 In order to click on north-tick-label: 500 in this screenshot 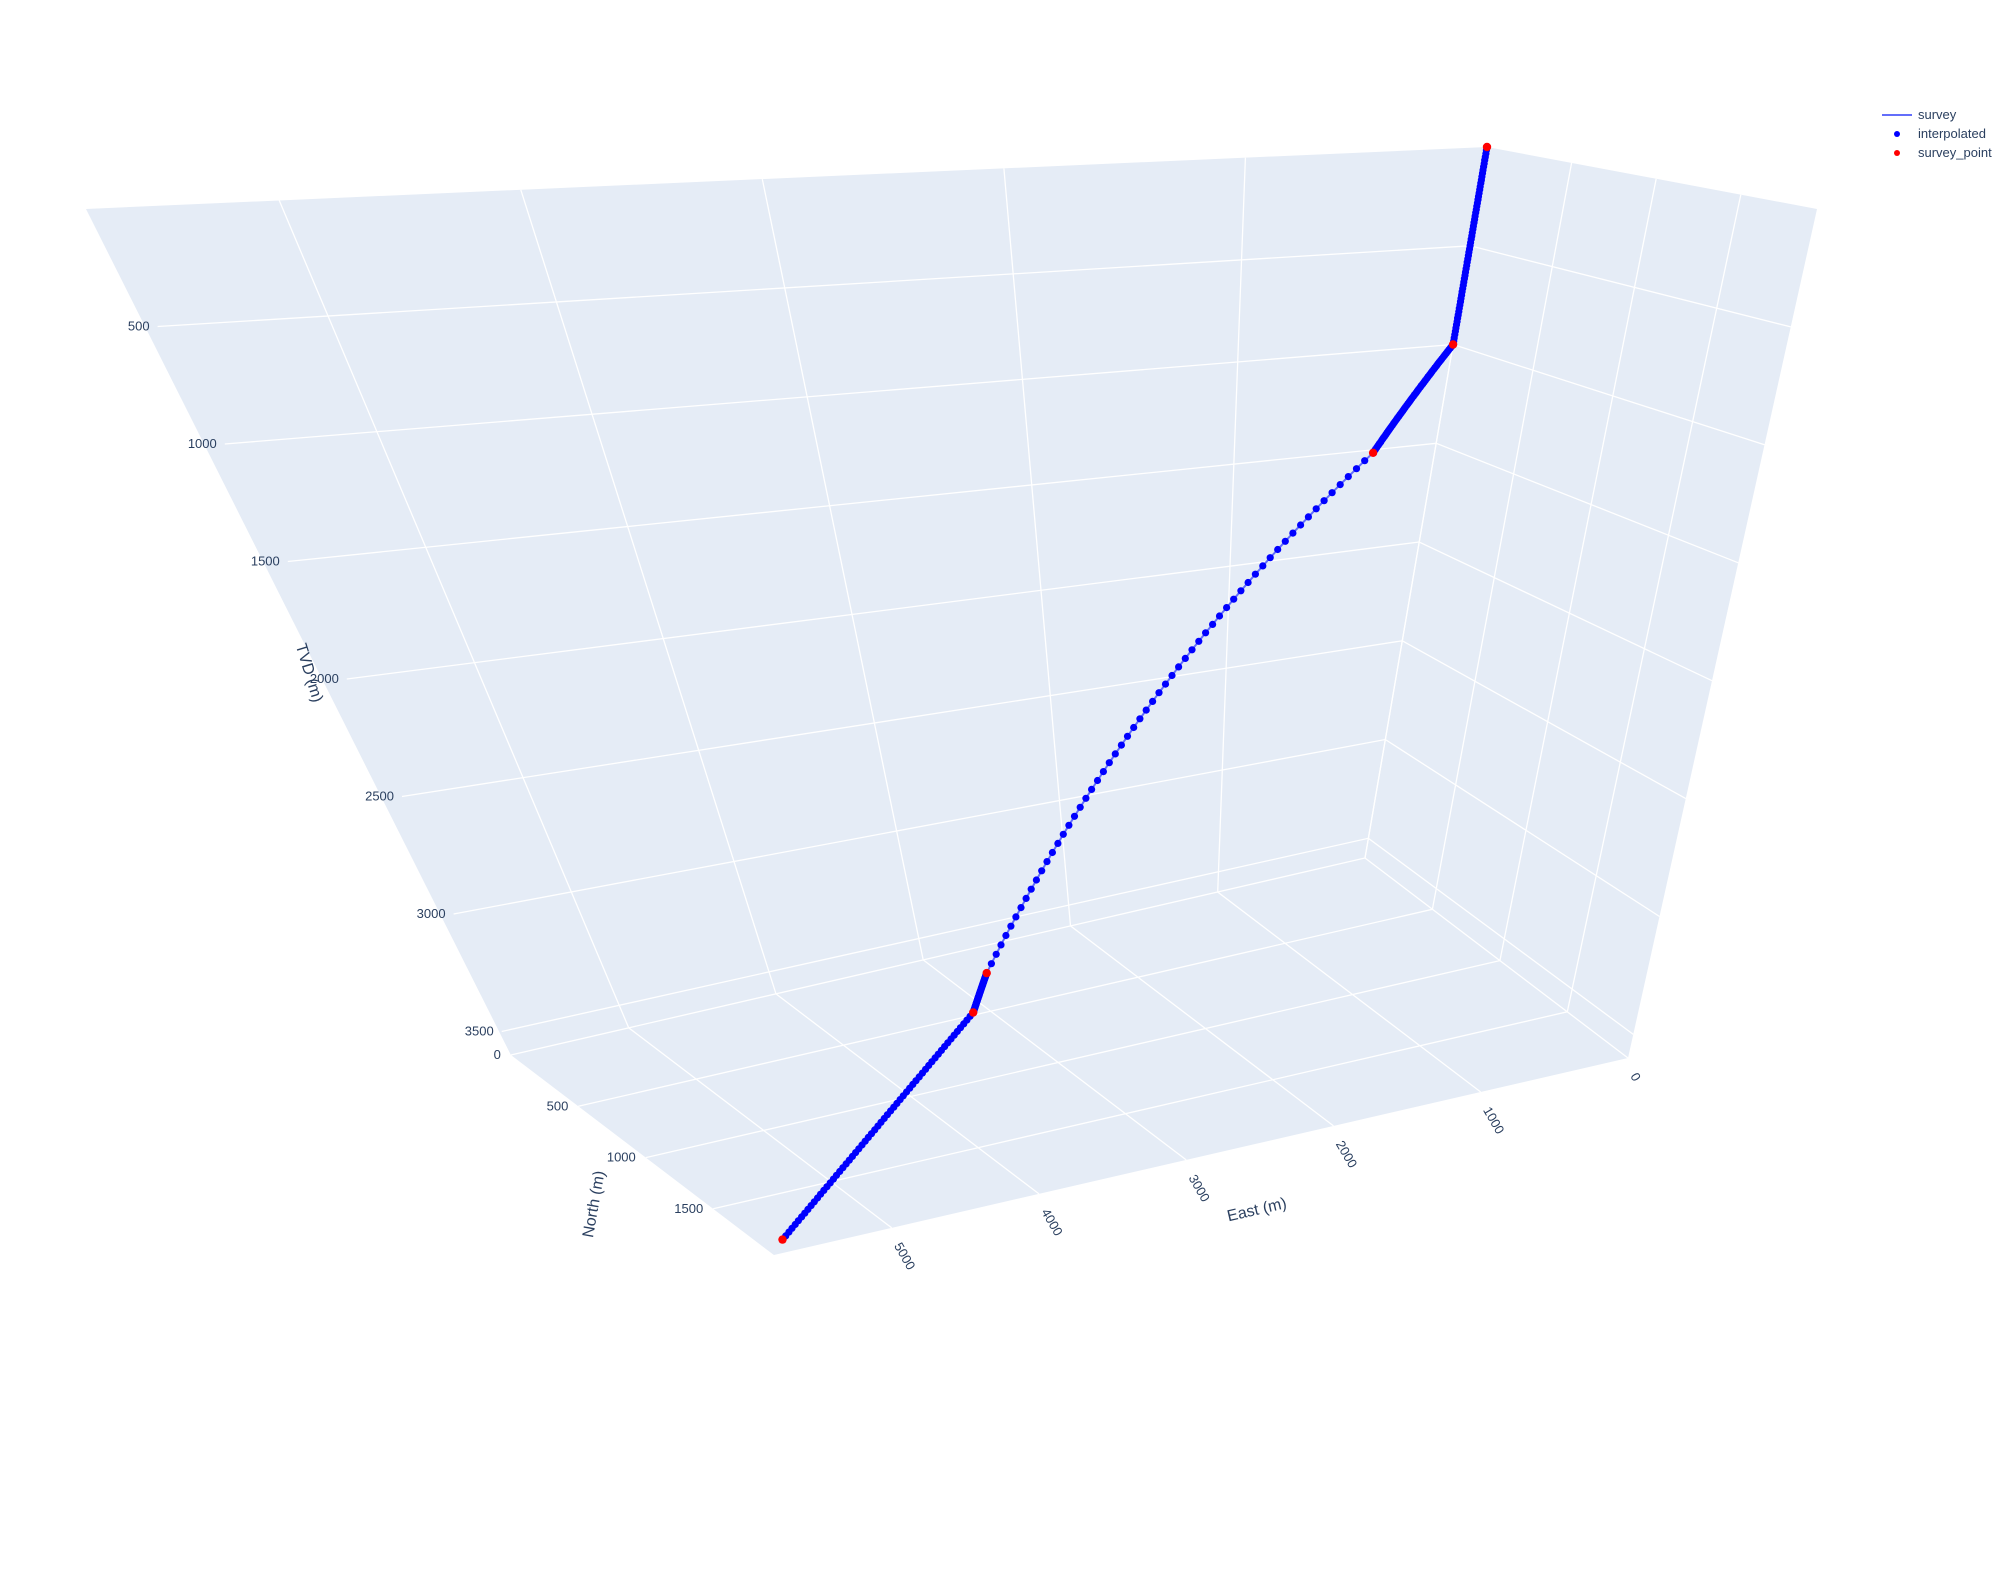, I will do `click(558, 1105)`.